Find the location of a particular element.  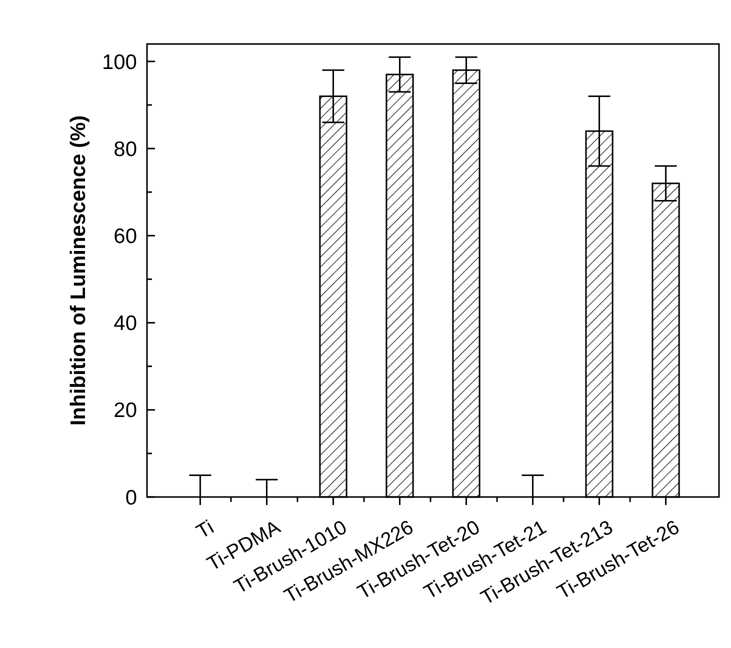

y-tick-label: 60 is located at coordinates (125, 236).